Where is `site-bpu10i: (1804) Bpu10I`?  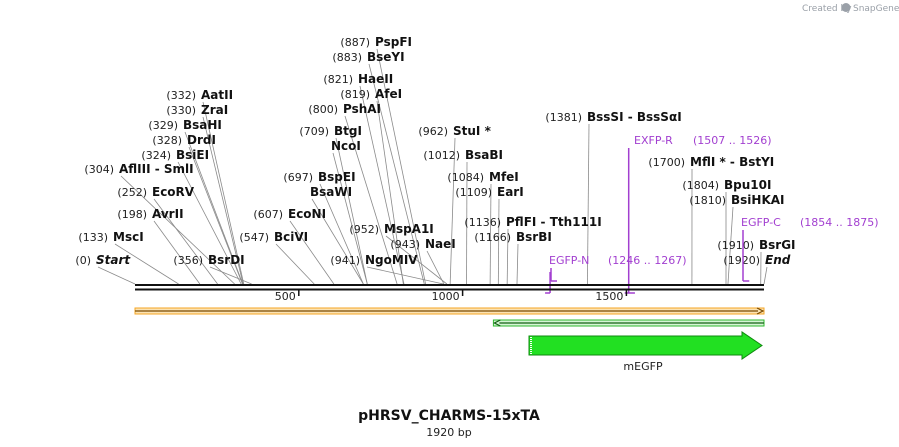 site-bpu10i: (1804) Bpu10I is located at coordinates (726, 185).